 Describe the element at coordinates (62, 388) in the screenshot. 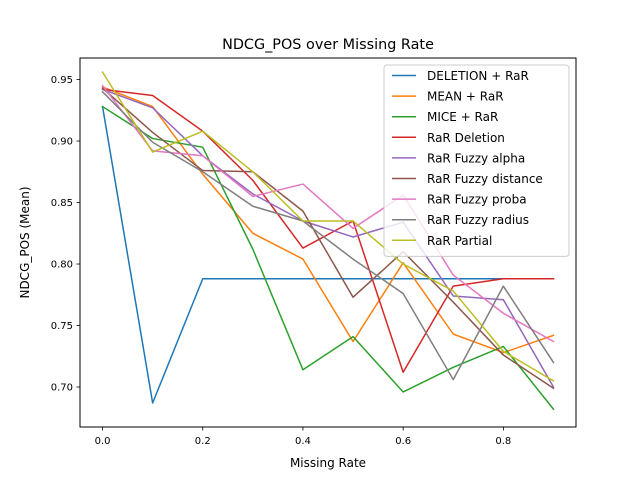

I see `y-tick-label: 0.70` at that location.